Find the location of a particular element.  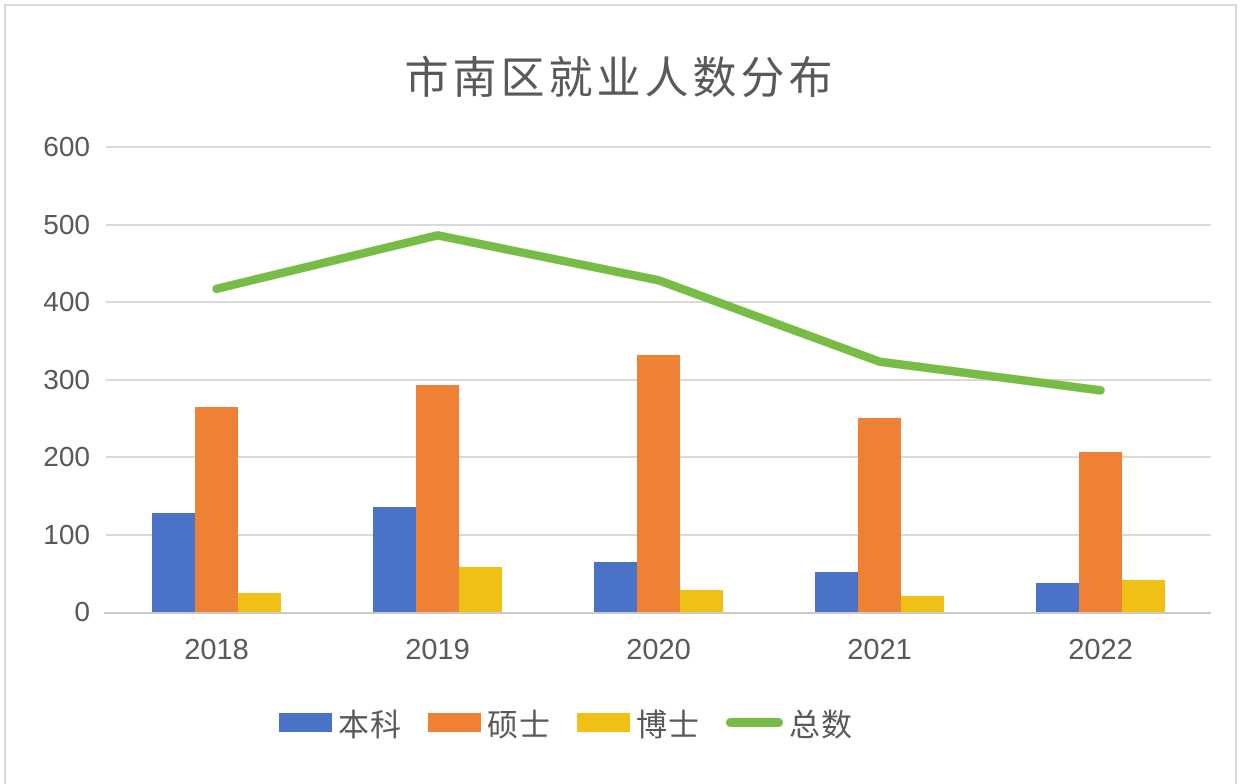

legend-swatch-doctor-icon is located at coordinates (603, 722).